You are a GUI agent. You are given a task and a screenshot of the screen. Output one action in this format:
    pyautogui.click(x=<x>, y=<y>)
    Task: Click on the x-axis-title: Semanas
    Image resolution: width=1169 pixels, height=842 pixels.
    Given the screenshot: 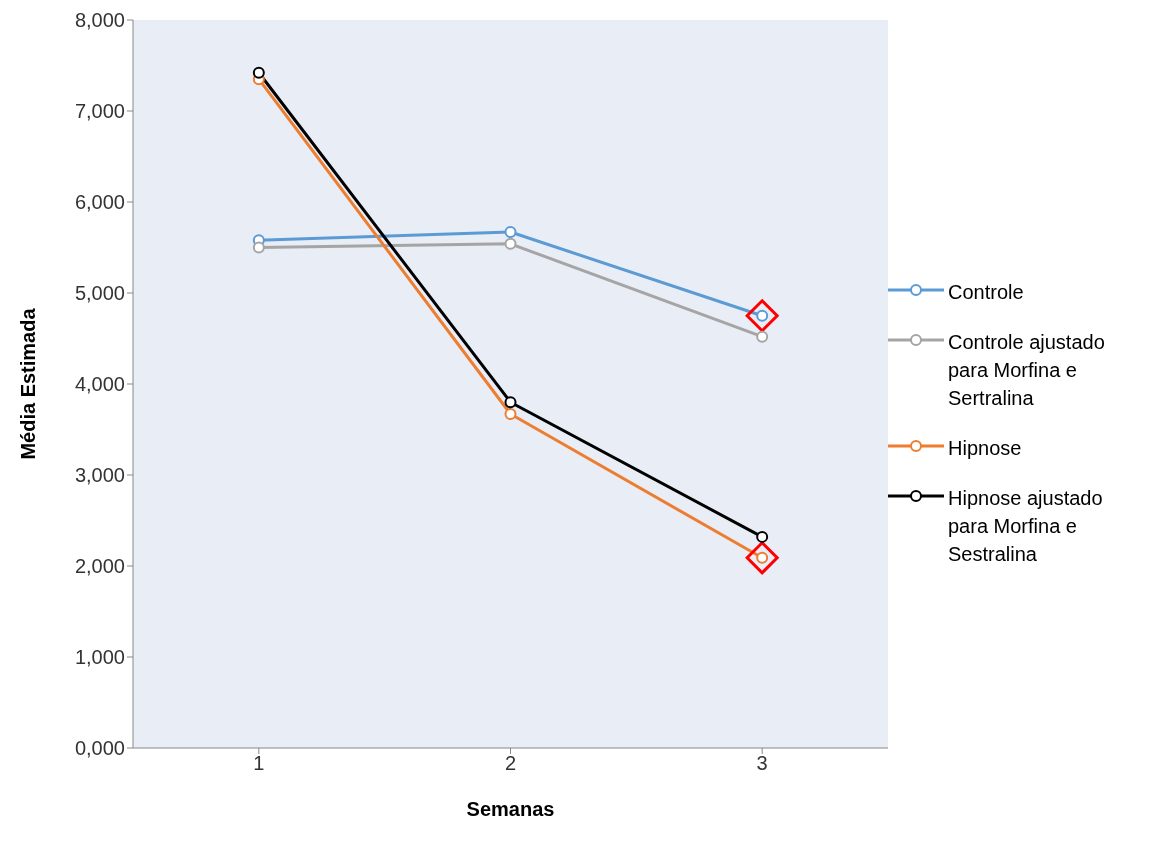 What is the action you would take?
    pyautogui.click(x=510, y=809)
    